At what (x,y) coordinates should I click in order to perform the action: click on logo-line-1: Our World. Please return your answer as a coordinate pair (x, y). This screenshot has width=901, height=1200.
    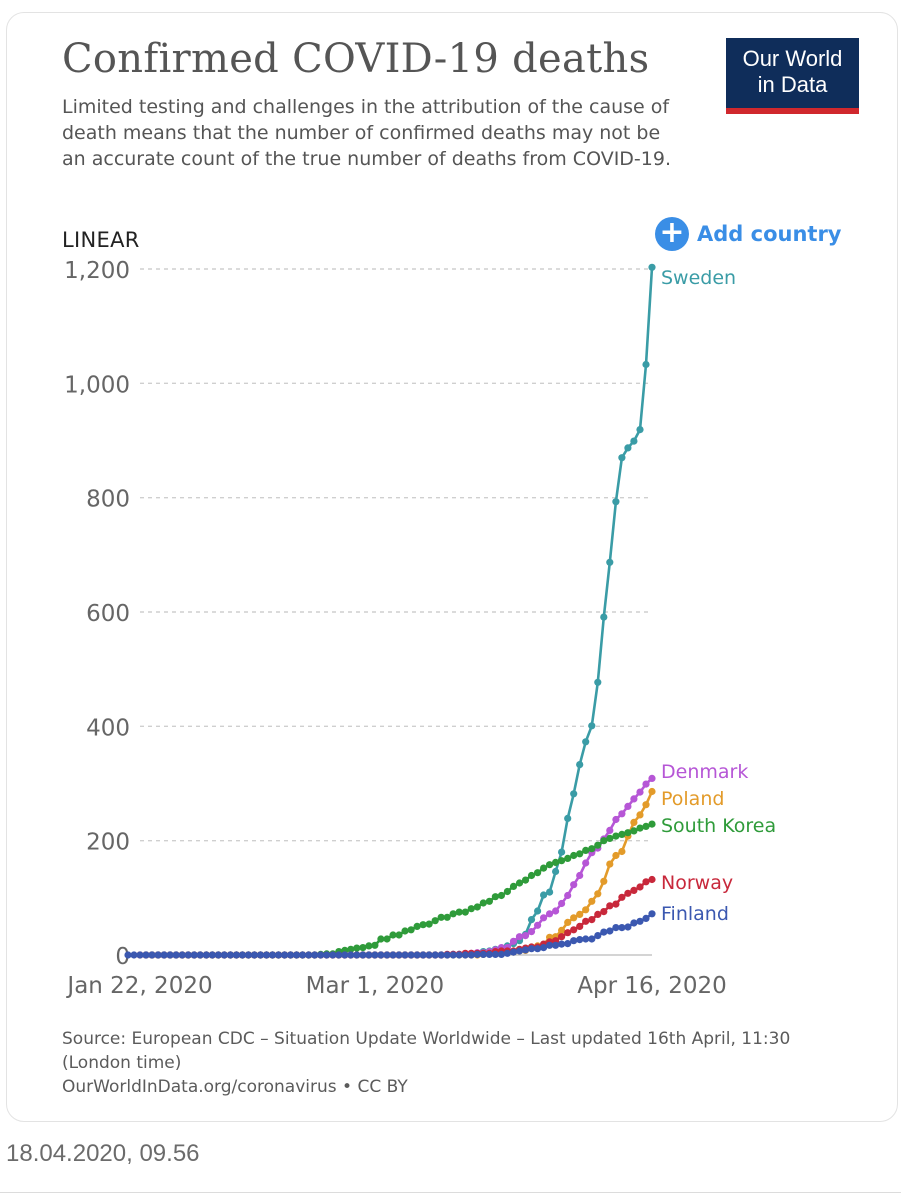
    Looking at the image, I should click on (792, 58).